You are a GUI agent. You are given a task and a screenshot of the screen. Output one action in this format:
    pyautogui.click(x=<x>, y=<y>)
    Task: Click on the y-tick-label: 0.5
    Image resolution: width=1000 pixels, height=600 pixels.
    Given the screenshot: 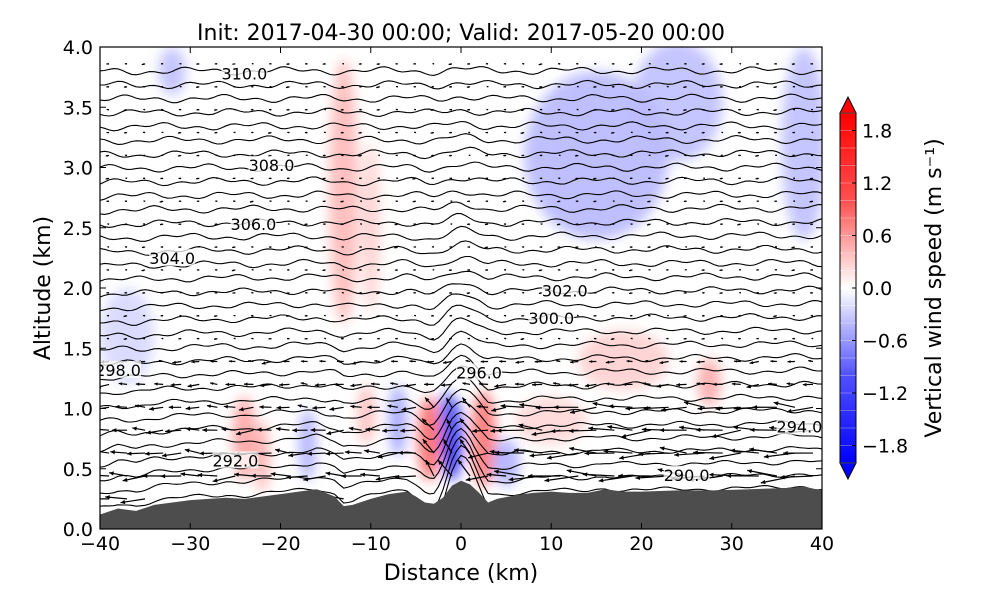 What is the action you would take?
    pyautogui.click(x=78, y=470)
    